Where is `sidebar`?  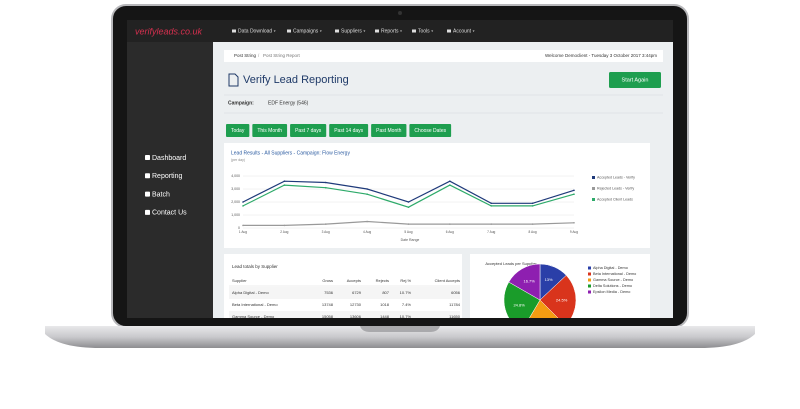
sidebar is located at coordinates (170, 180).